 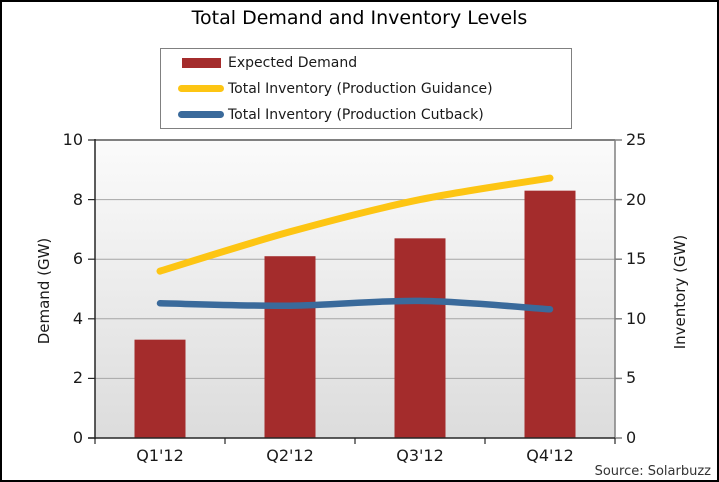 What do you see at coordinates (420, 338) in the screenshot?
I see `bar-Q3'12` at bounding box center [420, 338].